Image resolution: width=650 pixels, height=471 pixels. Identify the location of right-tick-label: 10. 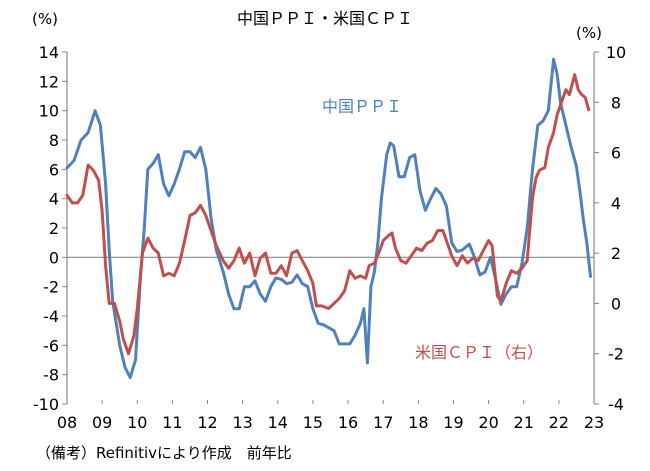
(616, 52).